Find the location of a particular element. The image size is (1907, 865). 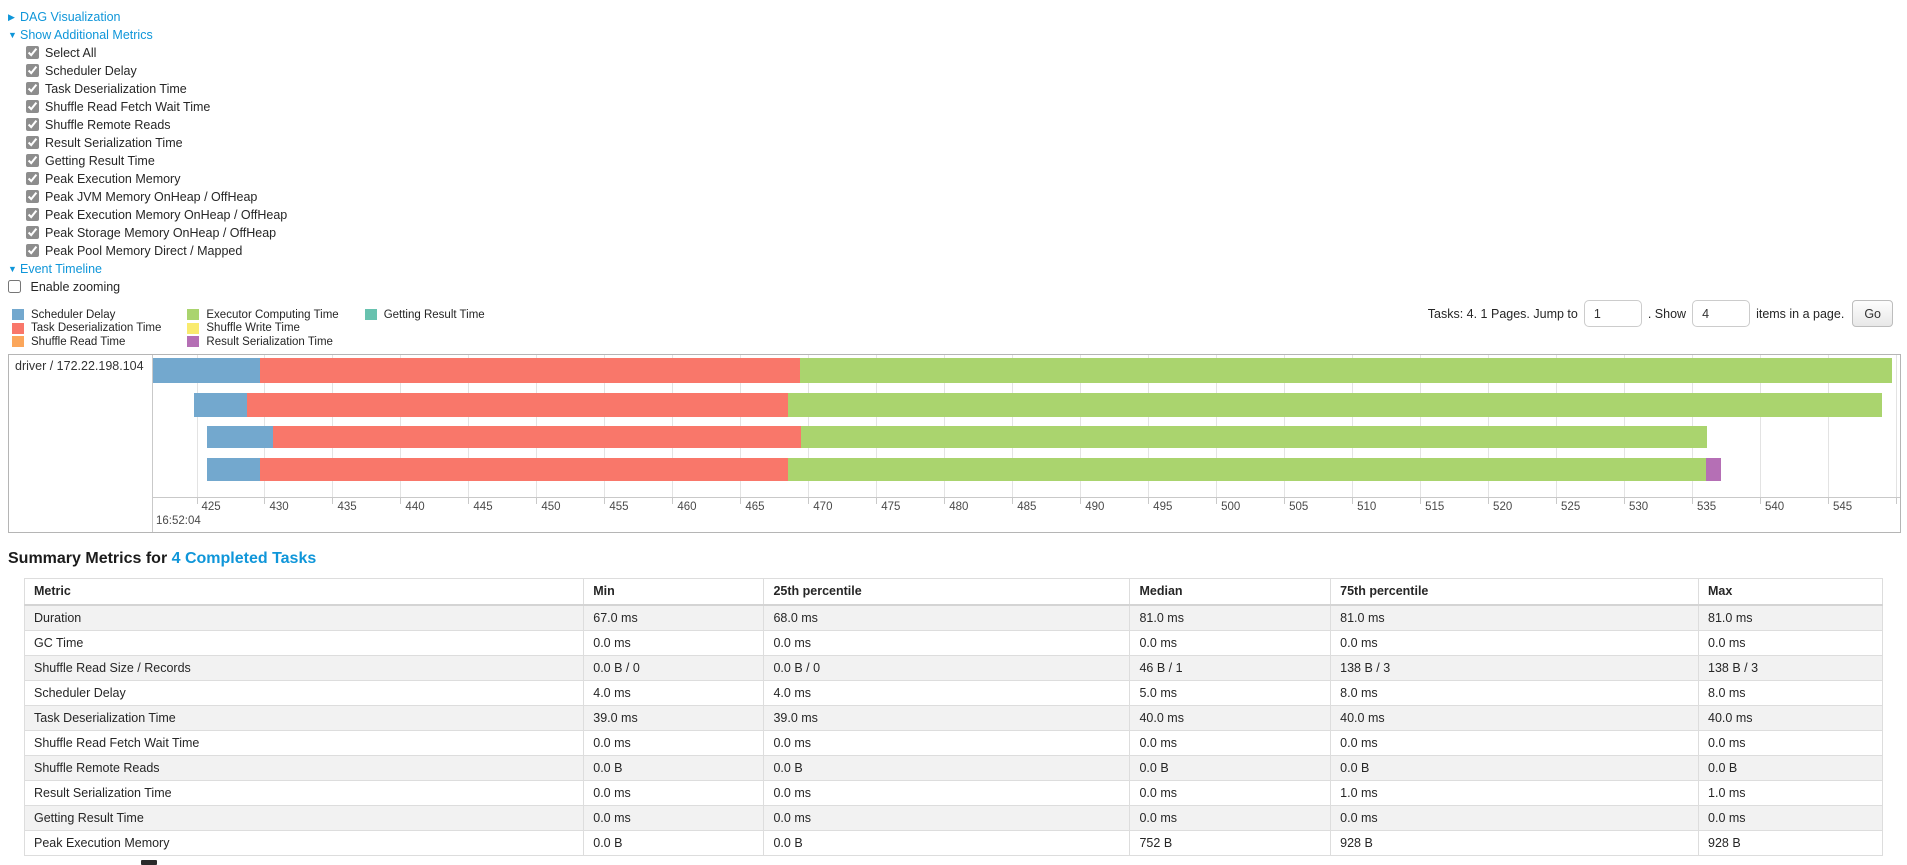

executor-row-label: driver / 172.22.198.104 is located at coordinates (81, 443).